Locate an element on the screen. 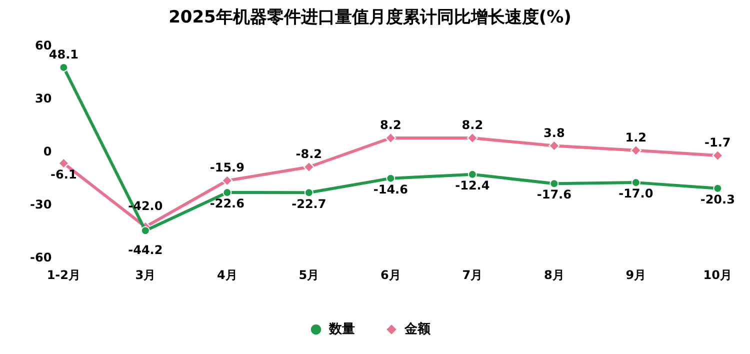  data-label: -44.2 is located at coordinates (145, 249).